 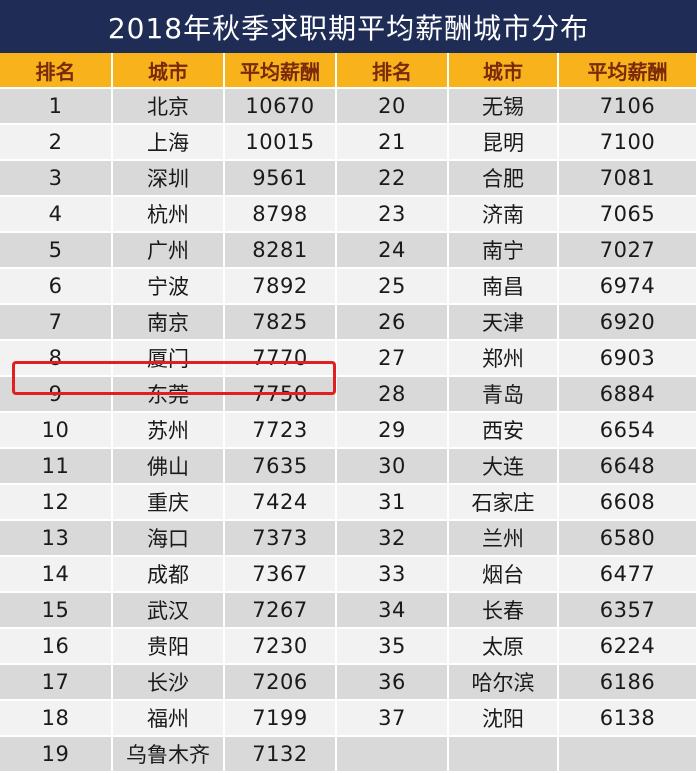 What do you see at coordinates (627, 502) in the screenshot?
I see `cell-salary-right: 6608` at bounding box center [627, 502].